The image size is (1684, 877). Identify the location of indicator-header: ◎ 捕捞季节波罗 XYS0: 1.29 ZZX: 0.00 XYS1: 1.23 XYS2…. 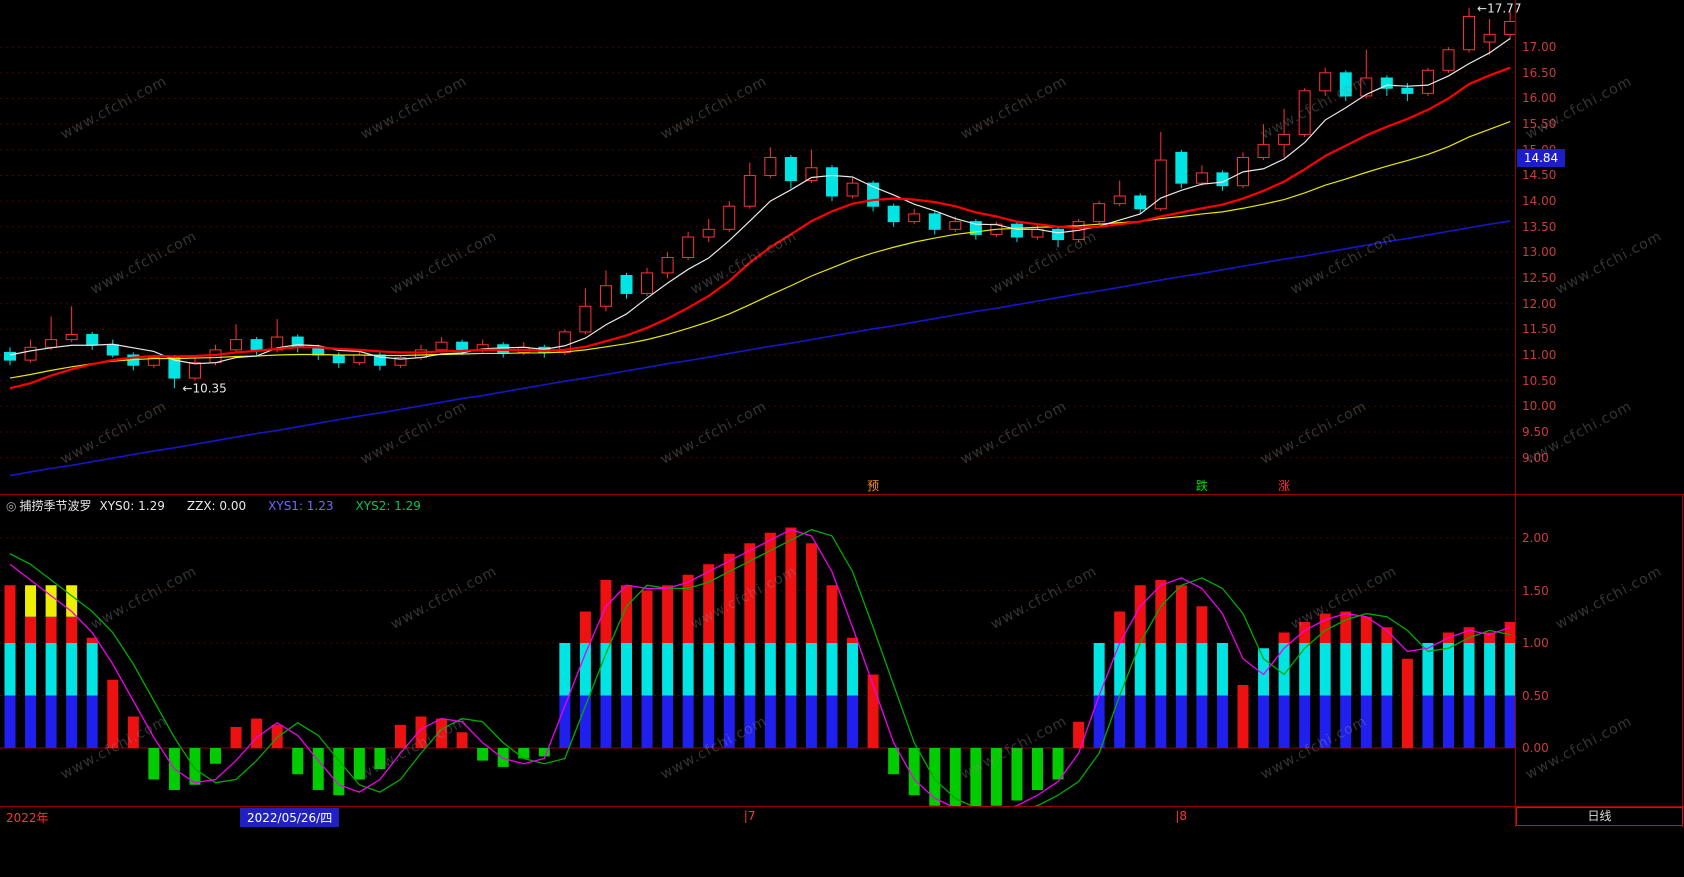
(224, 505).